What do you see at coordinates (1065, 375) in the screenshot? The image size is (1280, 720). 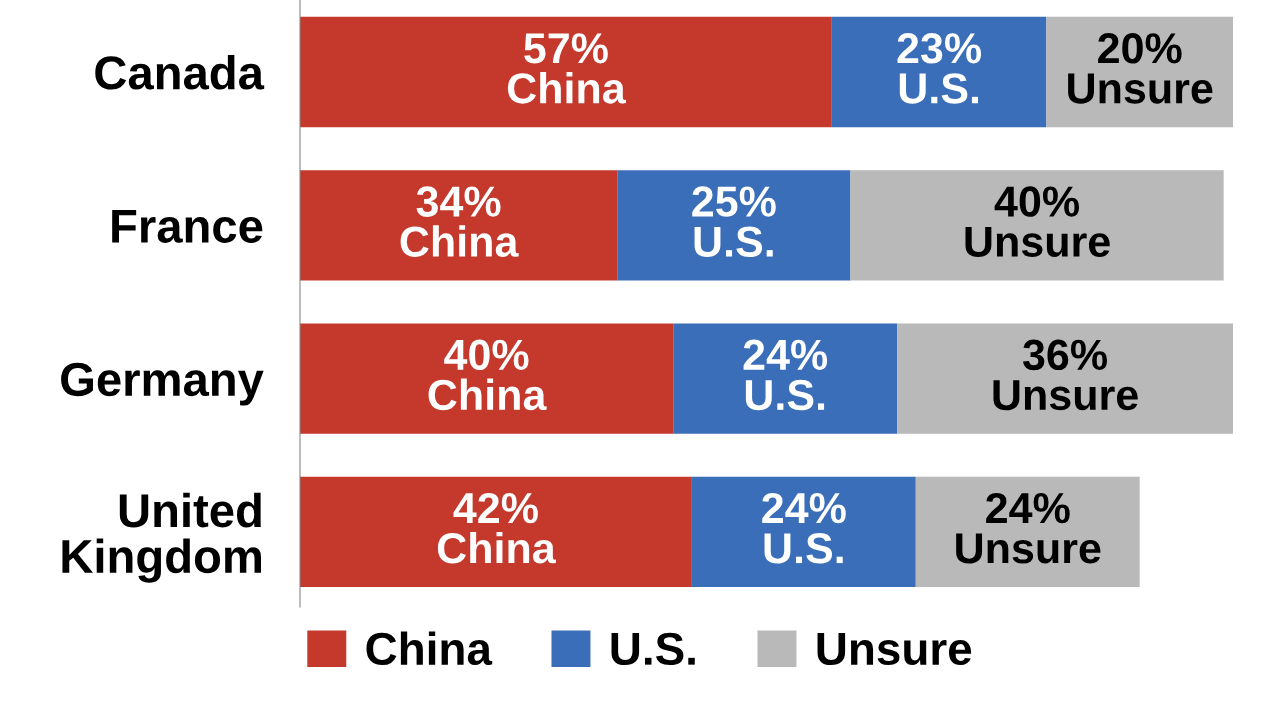 I see `data-label: 36% Unsure` at bounding box center [1065, 375].